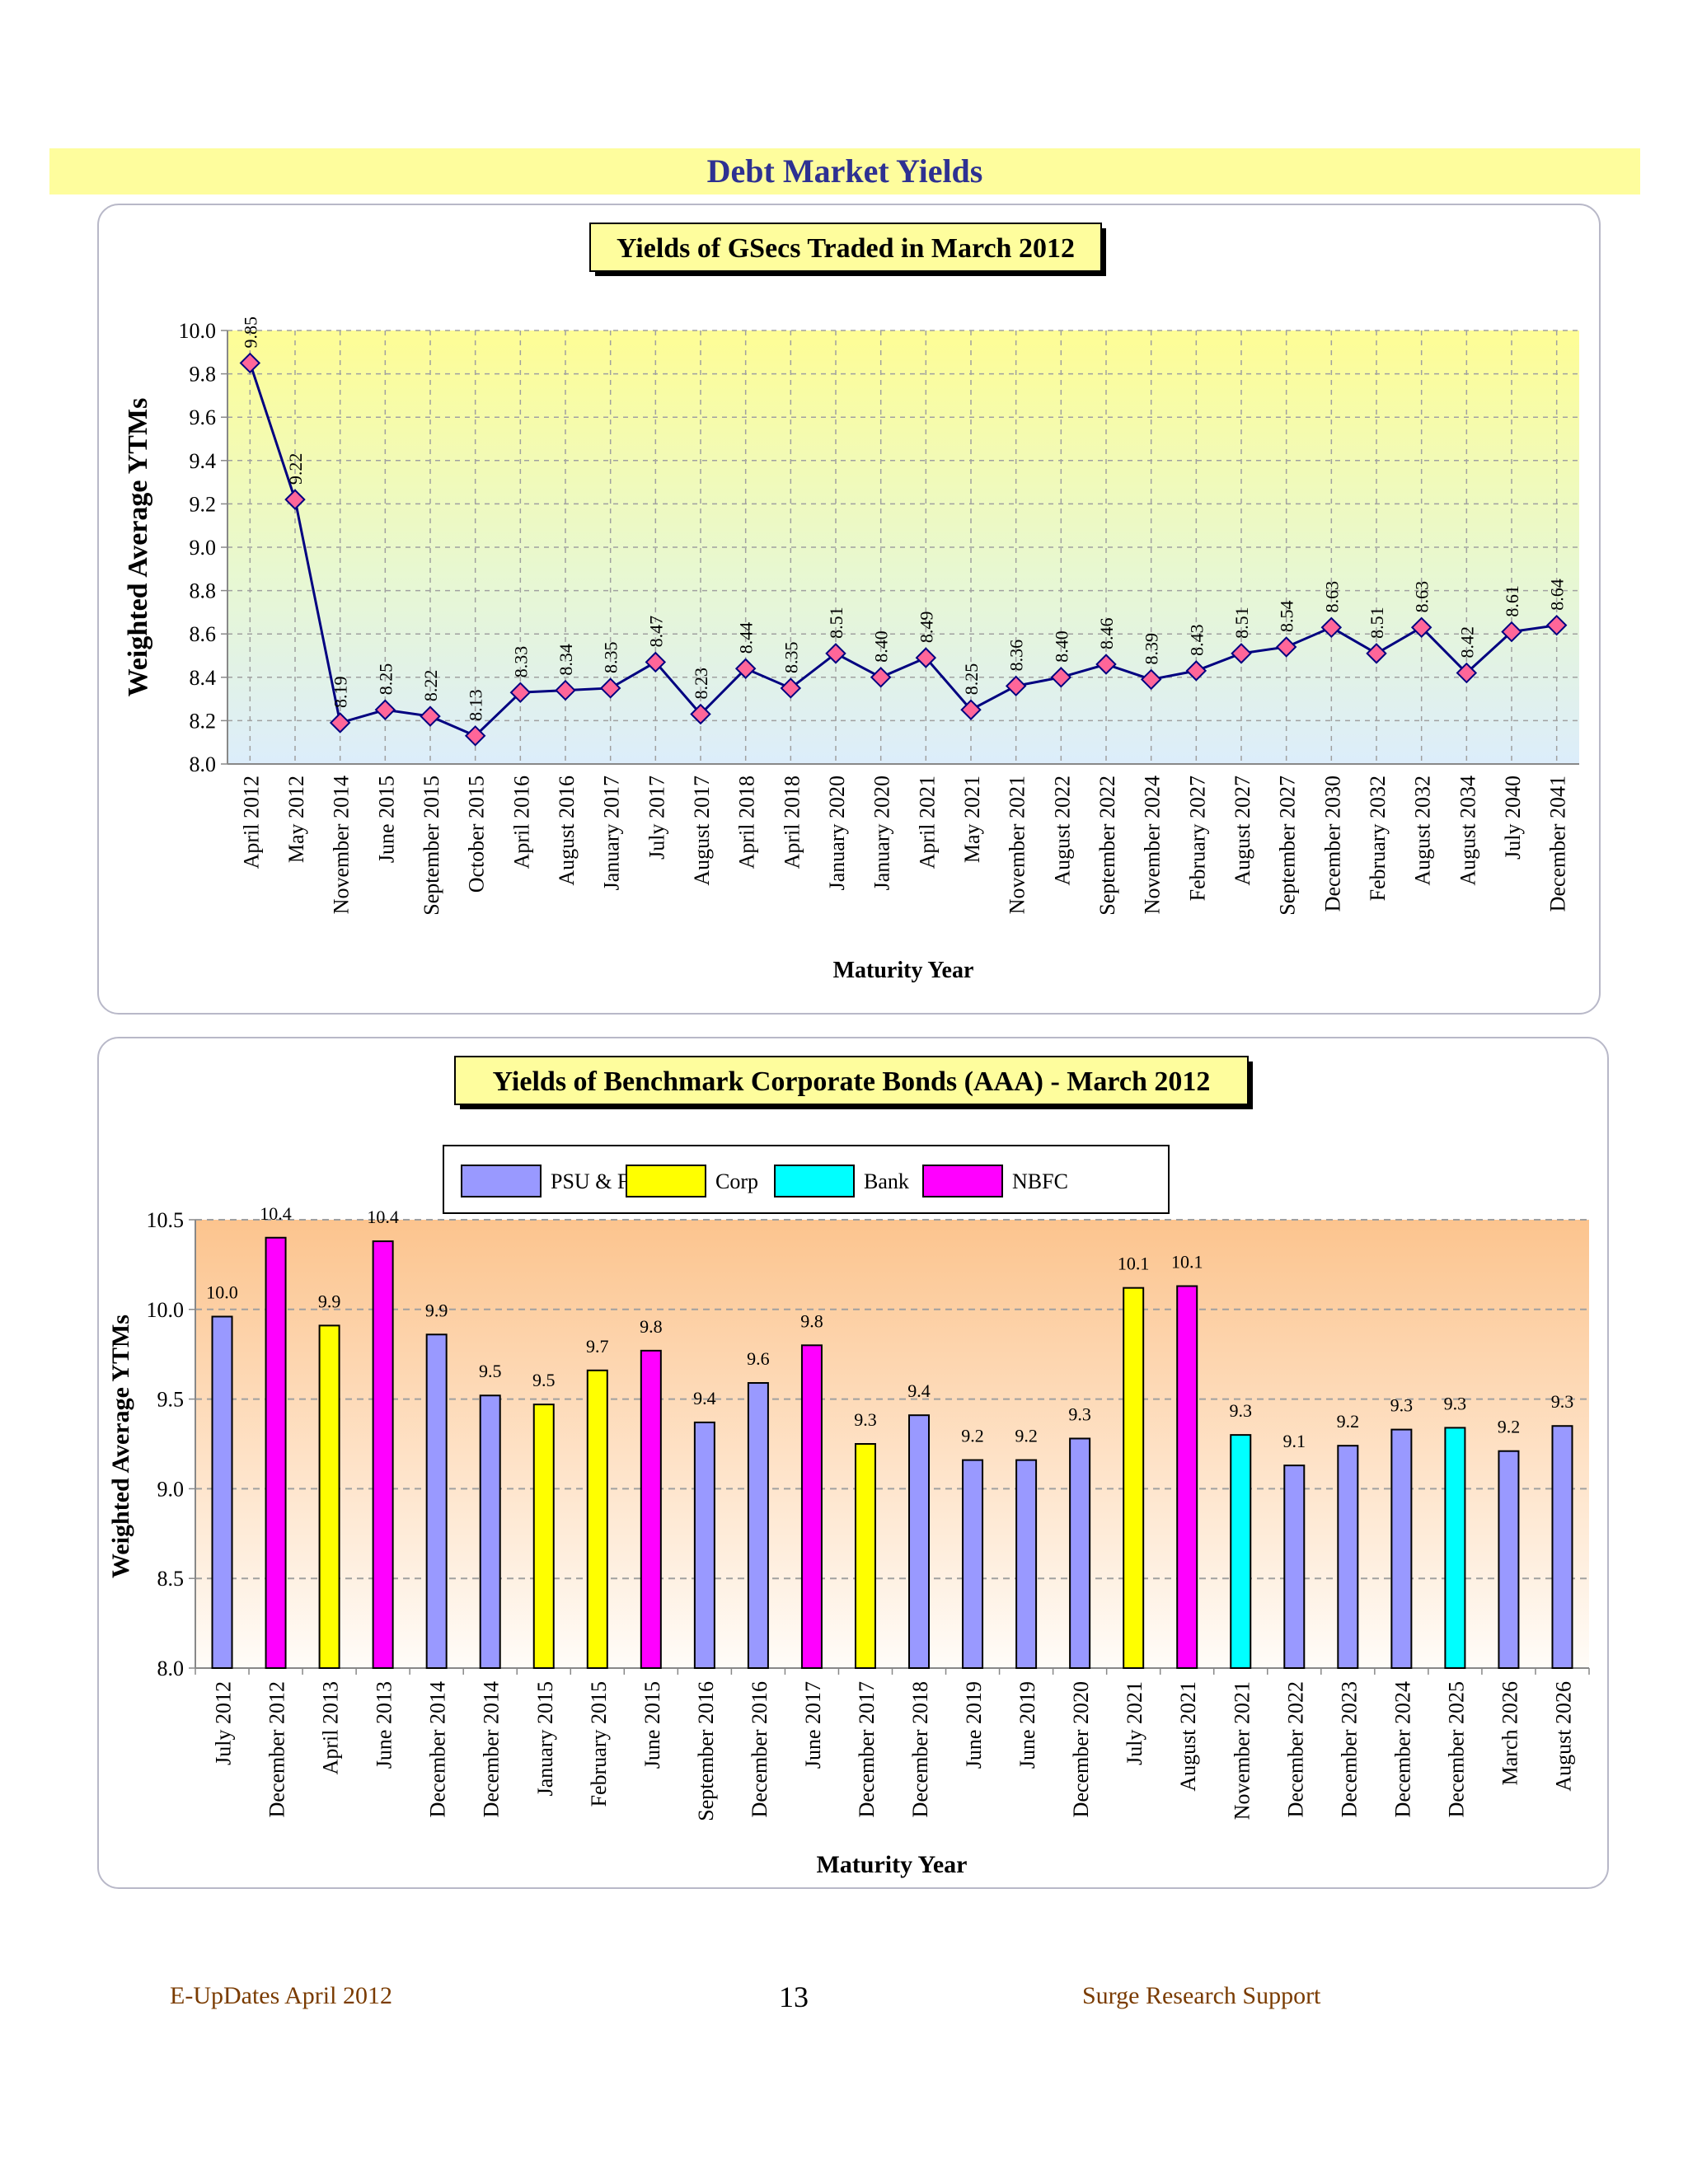  I want to click on x-tick-label: November 2021, so click(1242, 1750).